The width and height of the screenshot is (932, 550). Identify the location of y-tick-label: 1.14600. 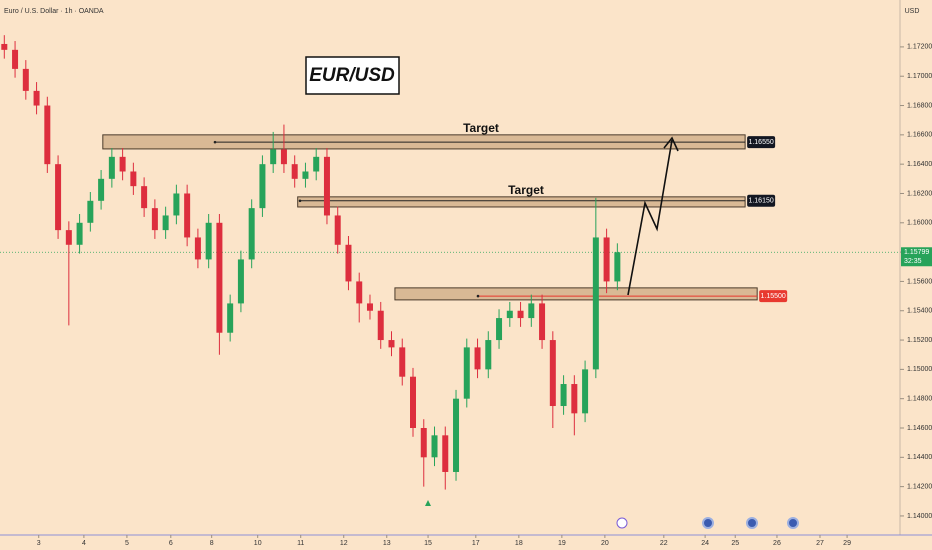
(919, 428).